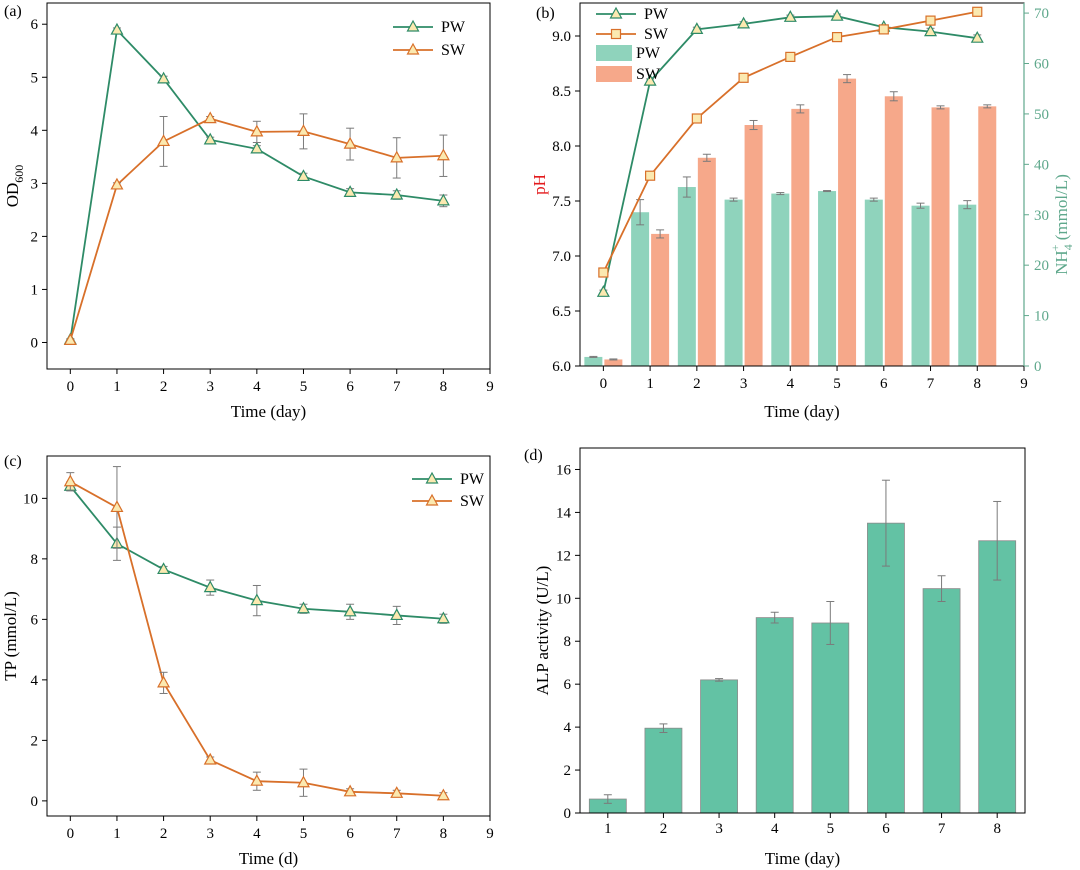  What do you see at coordinates (1041, 115) in the screenshot?
I see `b-y2-tick-label: 50` at bounding box center [1041, 115].